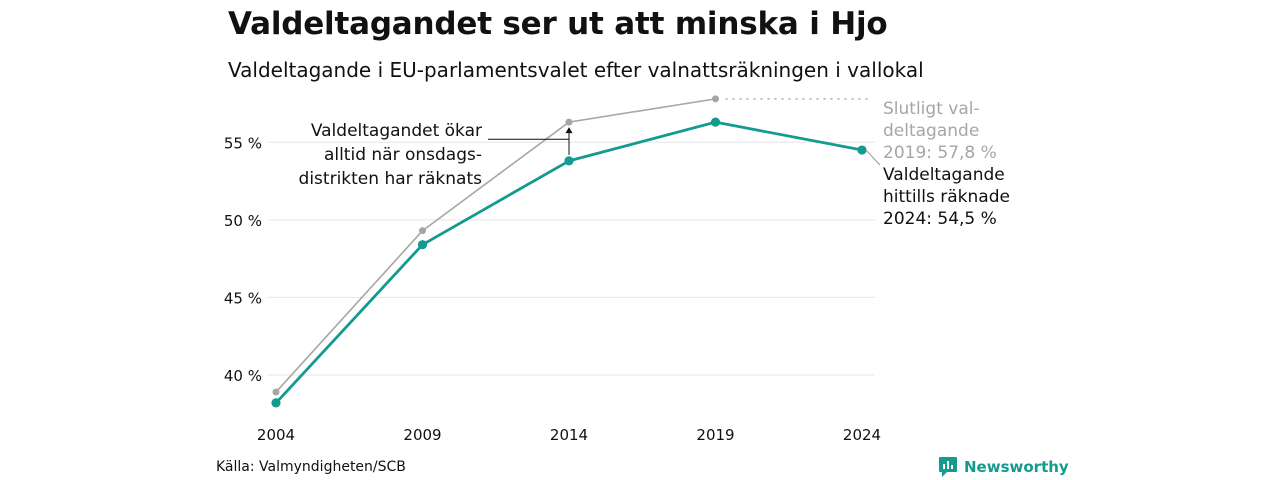 This screenshot has width=1280, height=480. I want to click on y-tick-label: 40 %, so click(243, 376).